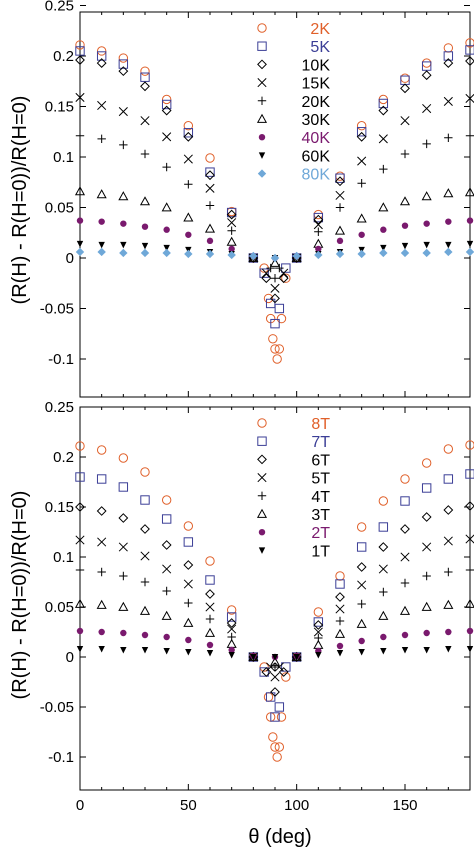 This screenshot has height=850, width=474. What do you see at coordinates (275, 239) in the screenshot?
I see `top-series-40K` at bounding box center [275, 239].